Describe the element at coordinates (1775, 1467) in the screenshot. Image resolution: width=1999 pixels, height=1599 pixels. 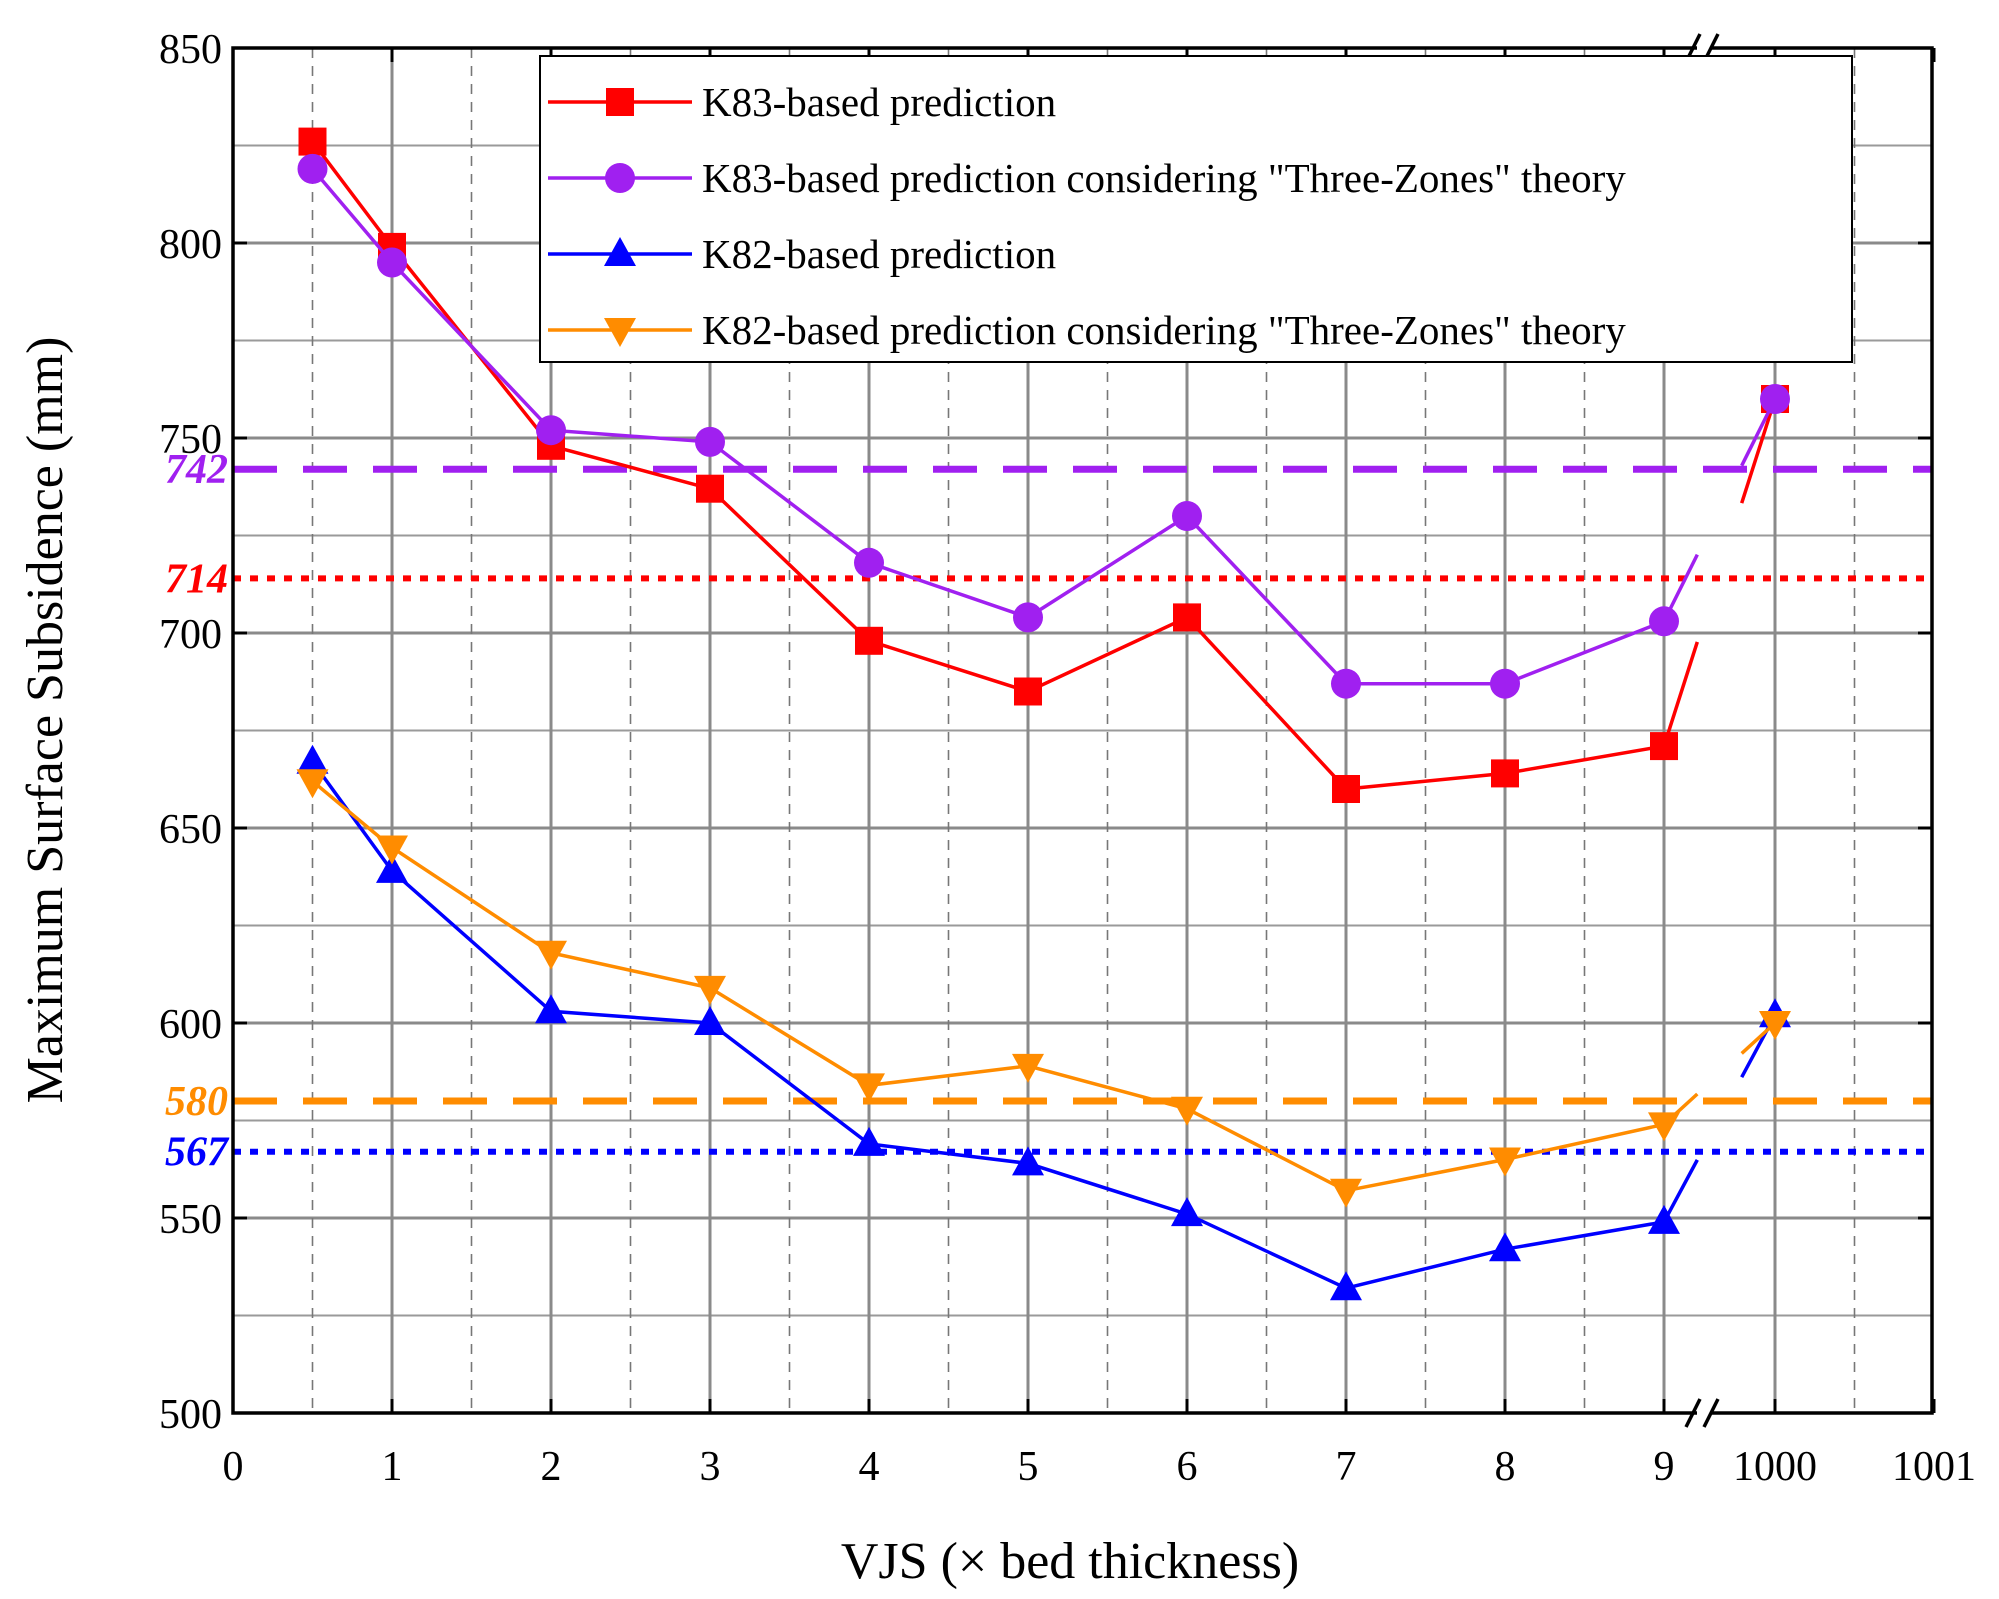
I see `x-tick-label: 1000` at that location.